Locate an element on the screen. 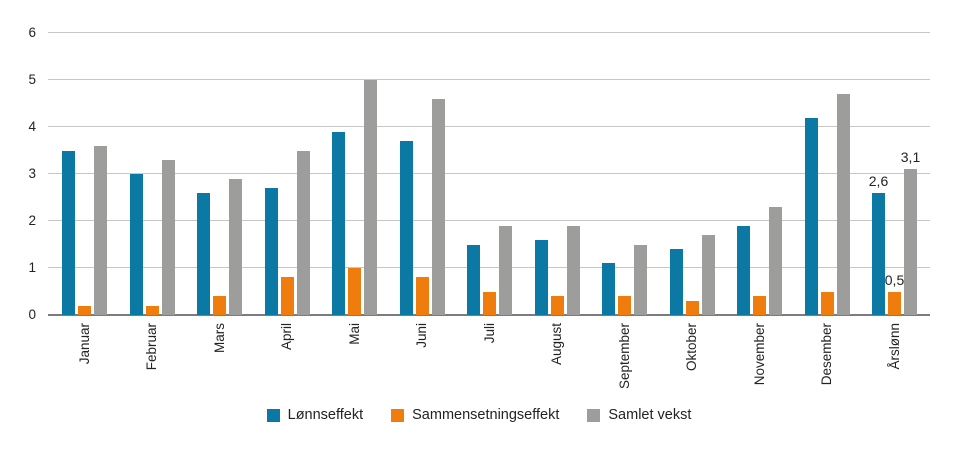  x-axis-label: April is located at coordinates (286, 337).